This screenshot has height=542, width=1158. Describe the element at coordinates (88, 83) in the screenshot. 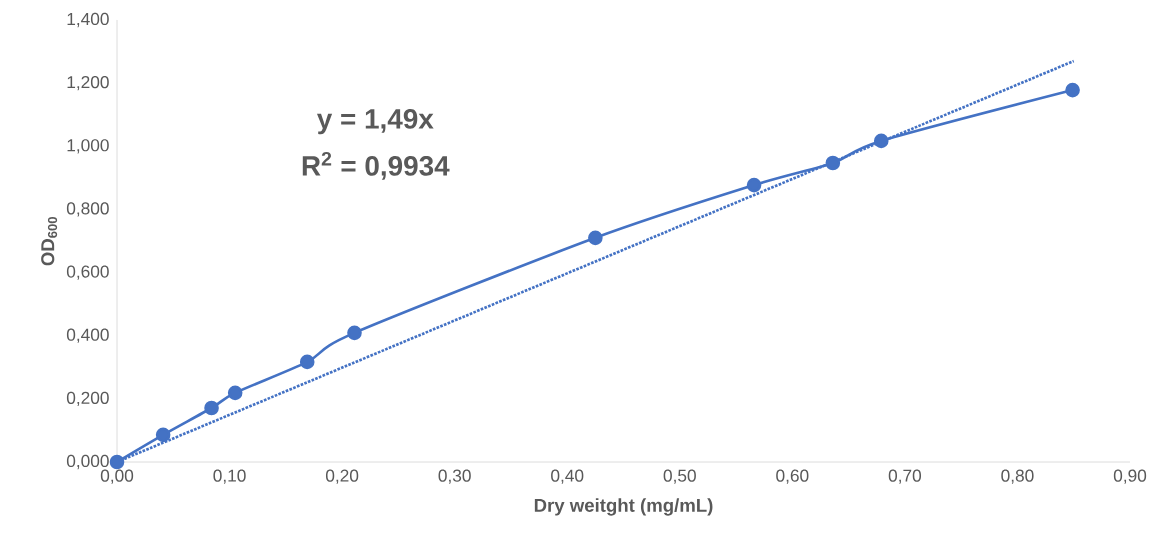

I see `y-tick-label: 1,200` at that location.